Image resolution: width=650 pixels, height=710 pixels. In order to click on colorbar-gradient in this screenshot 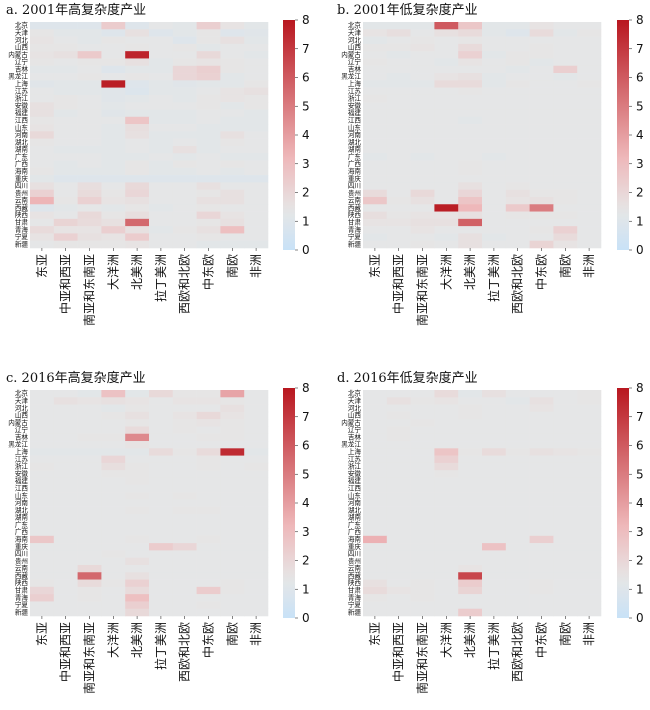, I will do `click(623, 503)`.